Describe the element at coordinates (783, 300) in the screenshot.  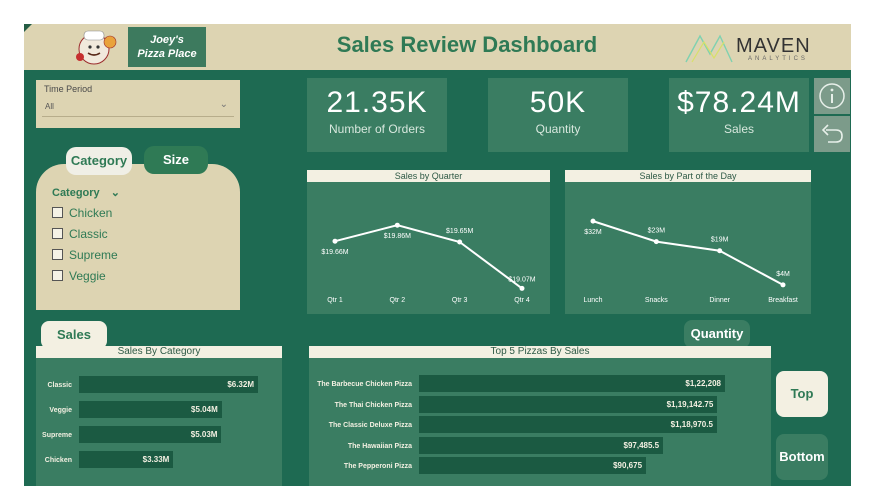
I see `x-tick-label: Breakfast` at that location.